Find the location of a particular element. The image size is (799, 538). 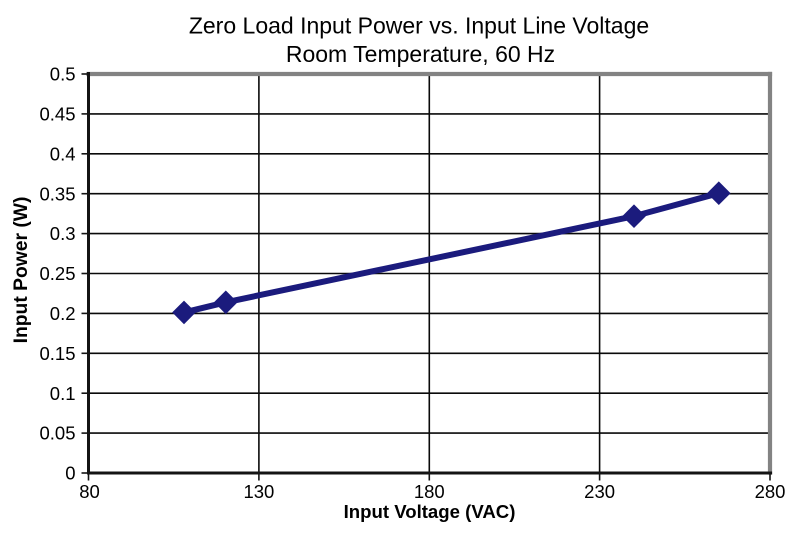

svg-text: 0.2 is located at coordinates (63, 313).